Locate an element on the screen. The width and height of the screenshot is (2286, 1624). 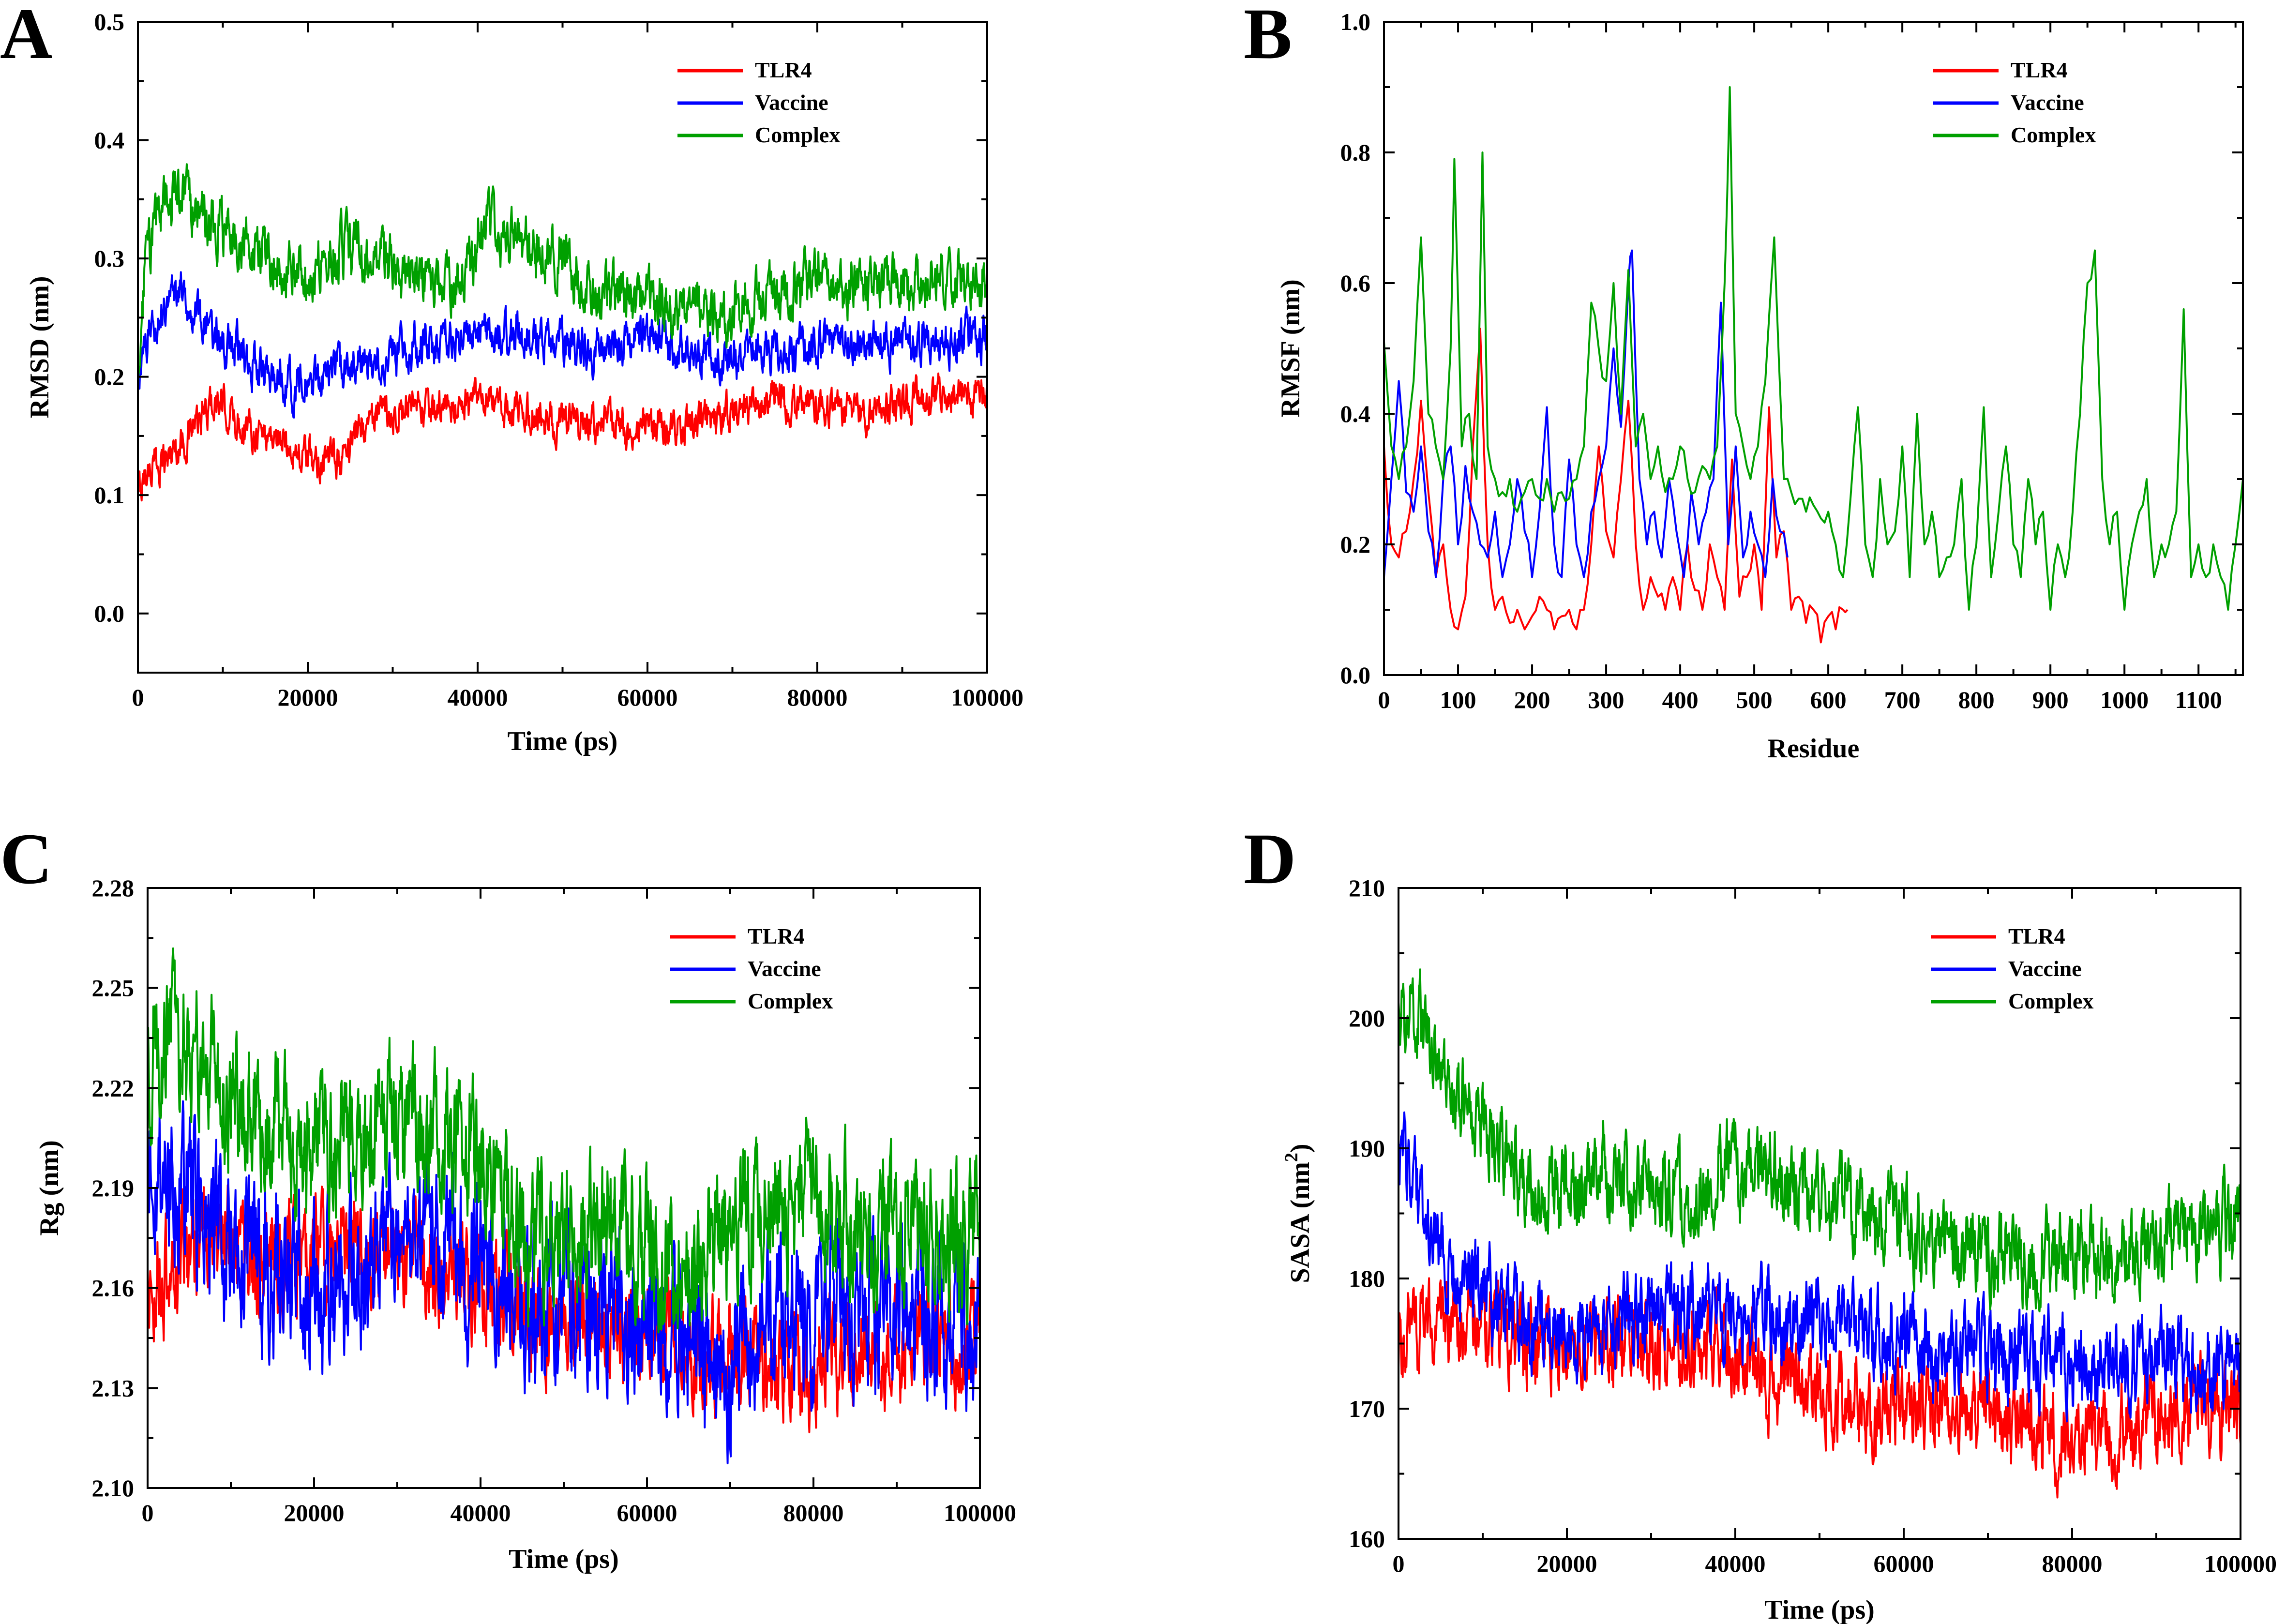
x-axis-label: Residue is located at coordinates (1814, 749).